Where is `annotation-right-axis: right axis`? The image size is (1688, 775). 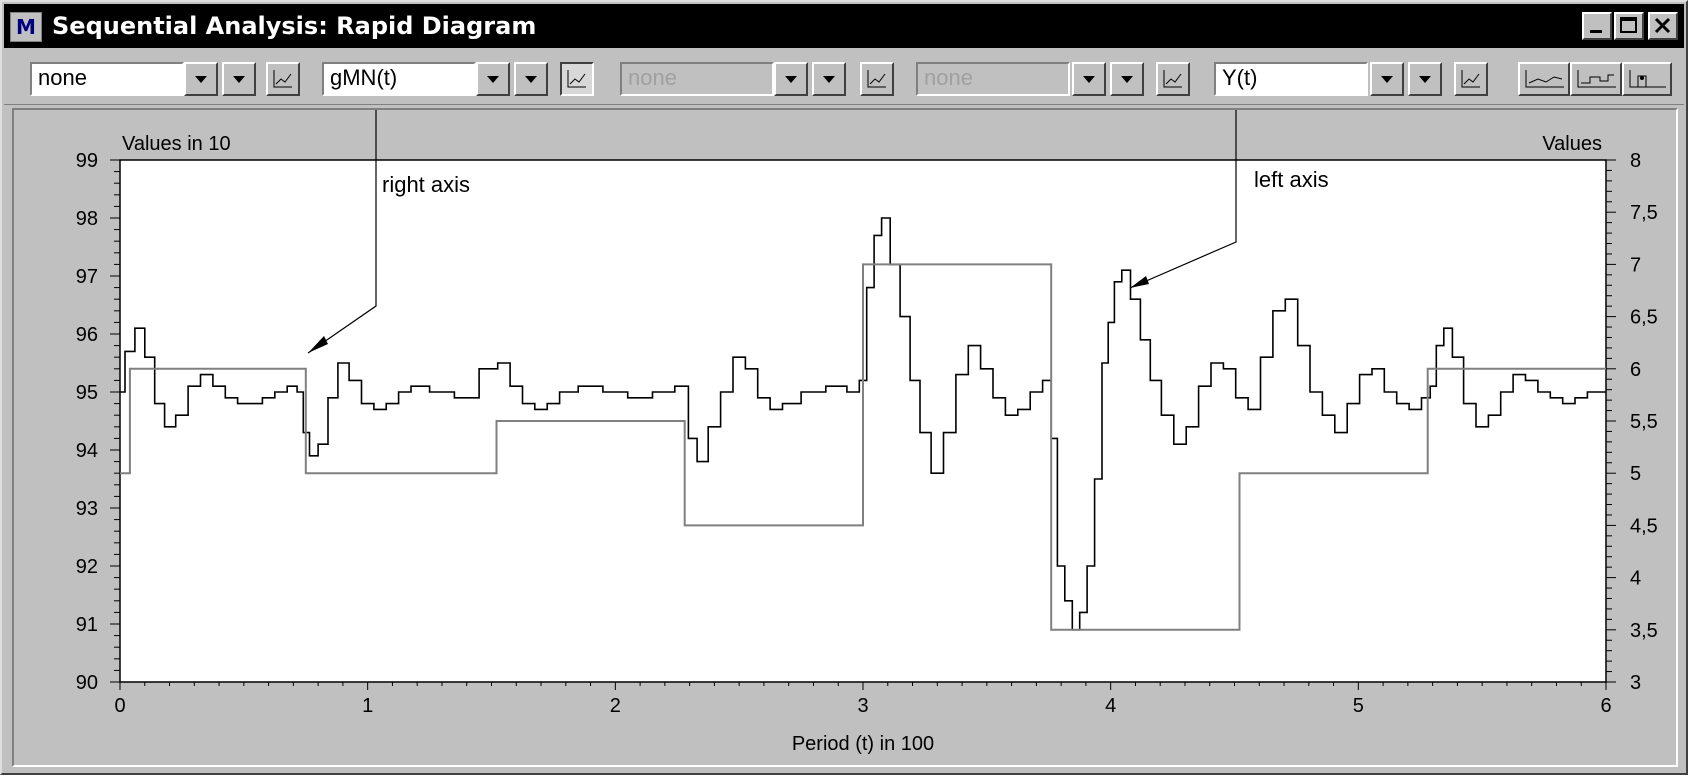
annotation-right-axis: right axis is located at coordinates (426, 184).